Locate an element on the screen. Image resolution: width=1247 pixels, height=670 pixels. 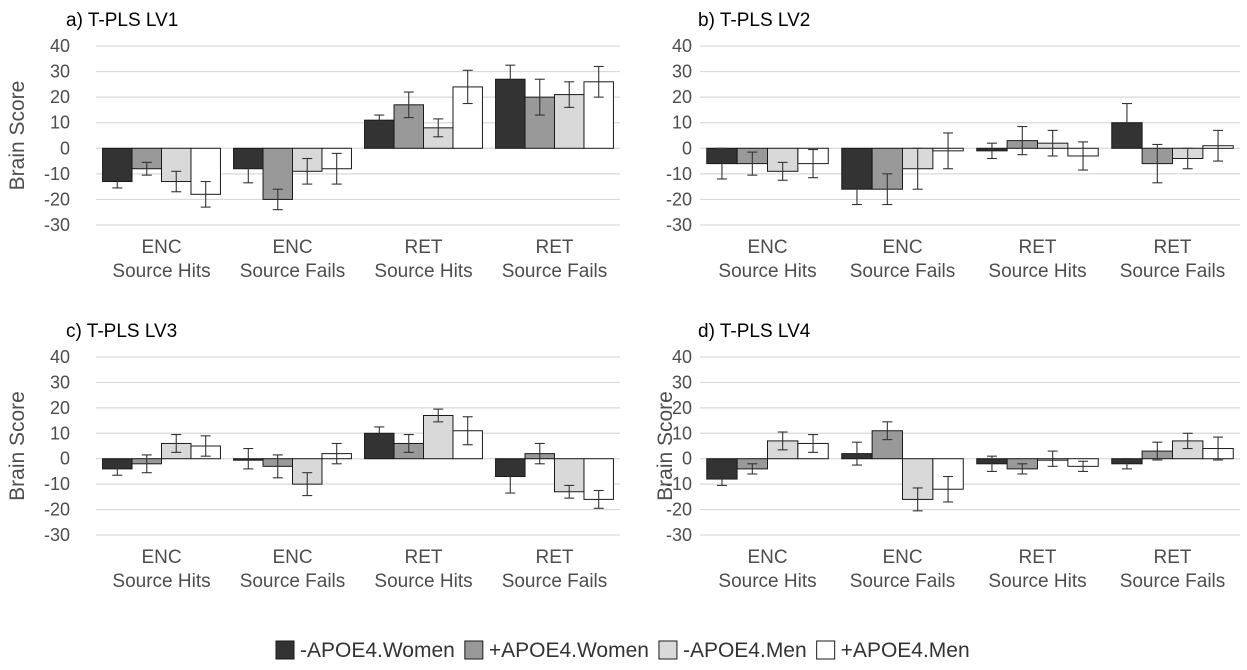
legend-item: +APOE4.Women is located at coordinates (556, 650).